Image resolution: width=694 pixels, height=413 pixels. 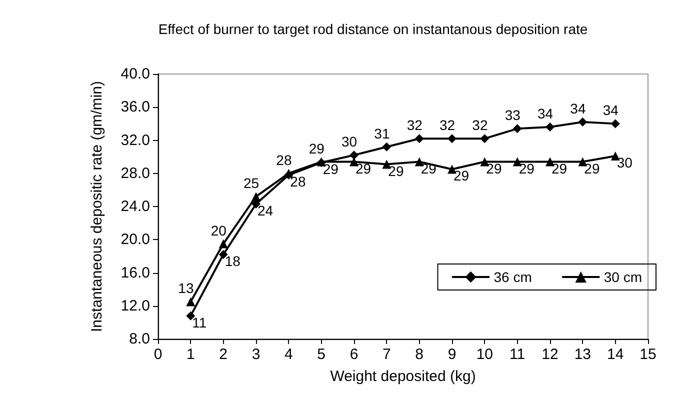 What do you see at coordinates (512, 115) in the screenshot?
I see `data-label: 33` at bounding box center [512, 115].